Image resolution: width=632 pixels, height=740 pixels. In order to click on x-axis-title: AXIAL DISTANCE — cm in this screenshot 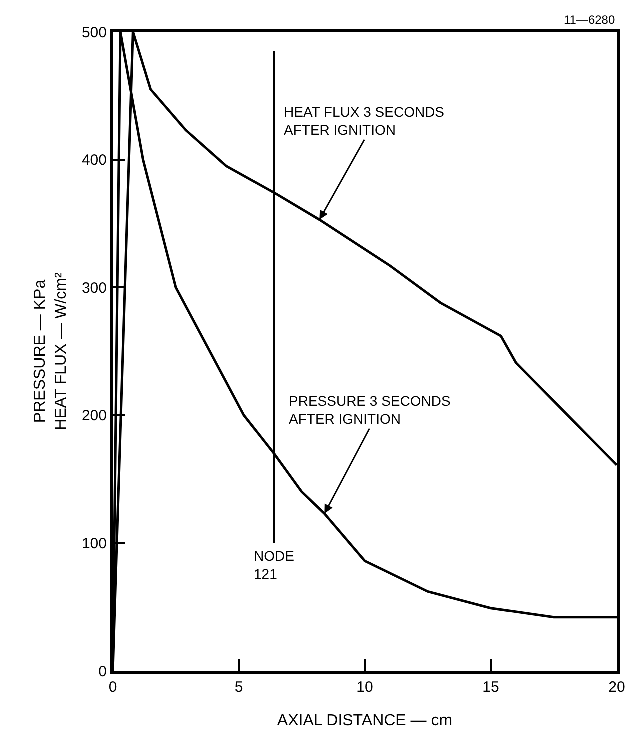, I will do `click(365, 721)`.